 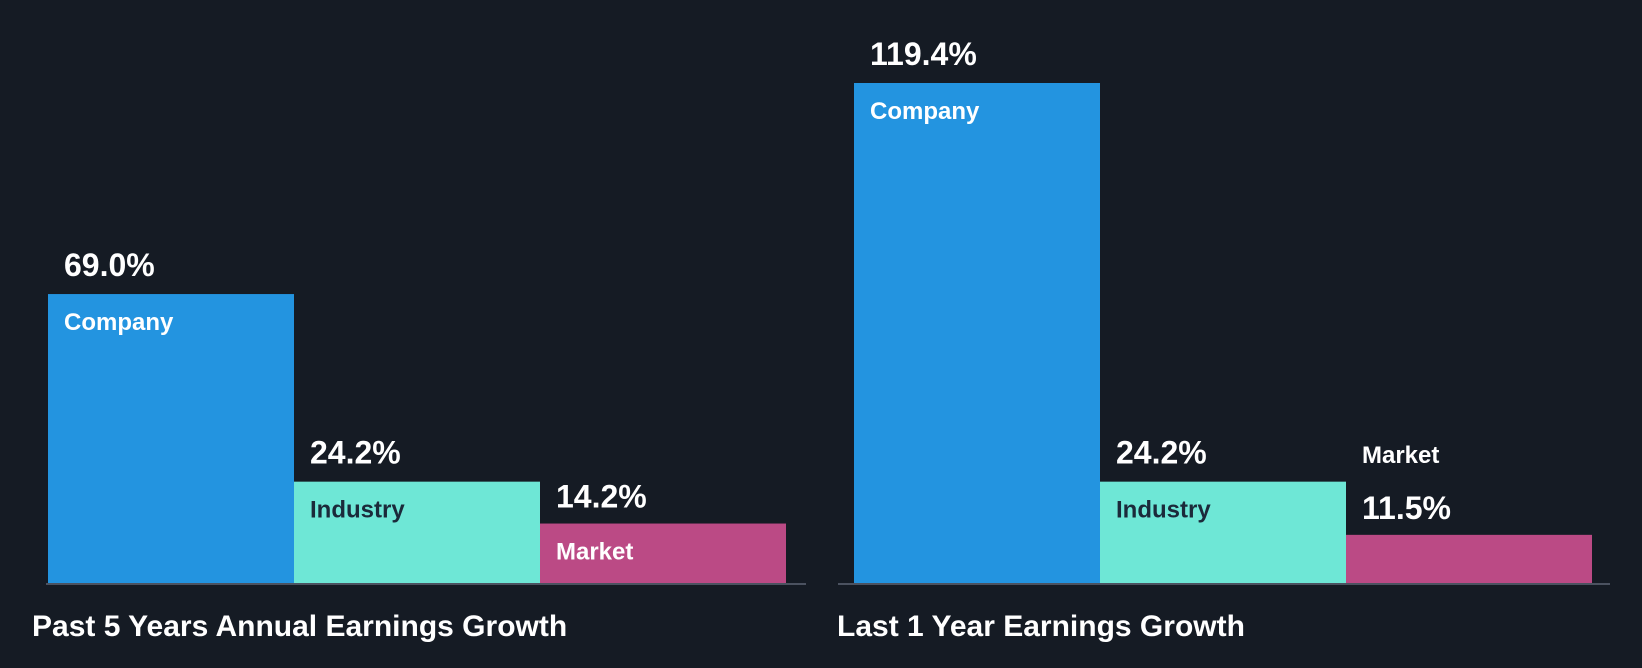 I want to click on chart-title-1: Past 5 Years Annual Earnings Growth, so click(x=299, y=626).